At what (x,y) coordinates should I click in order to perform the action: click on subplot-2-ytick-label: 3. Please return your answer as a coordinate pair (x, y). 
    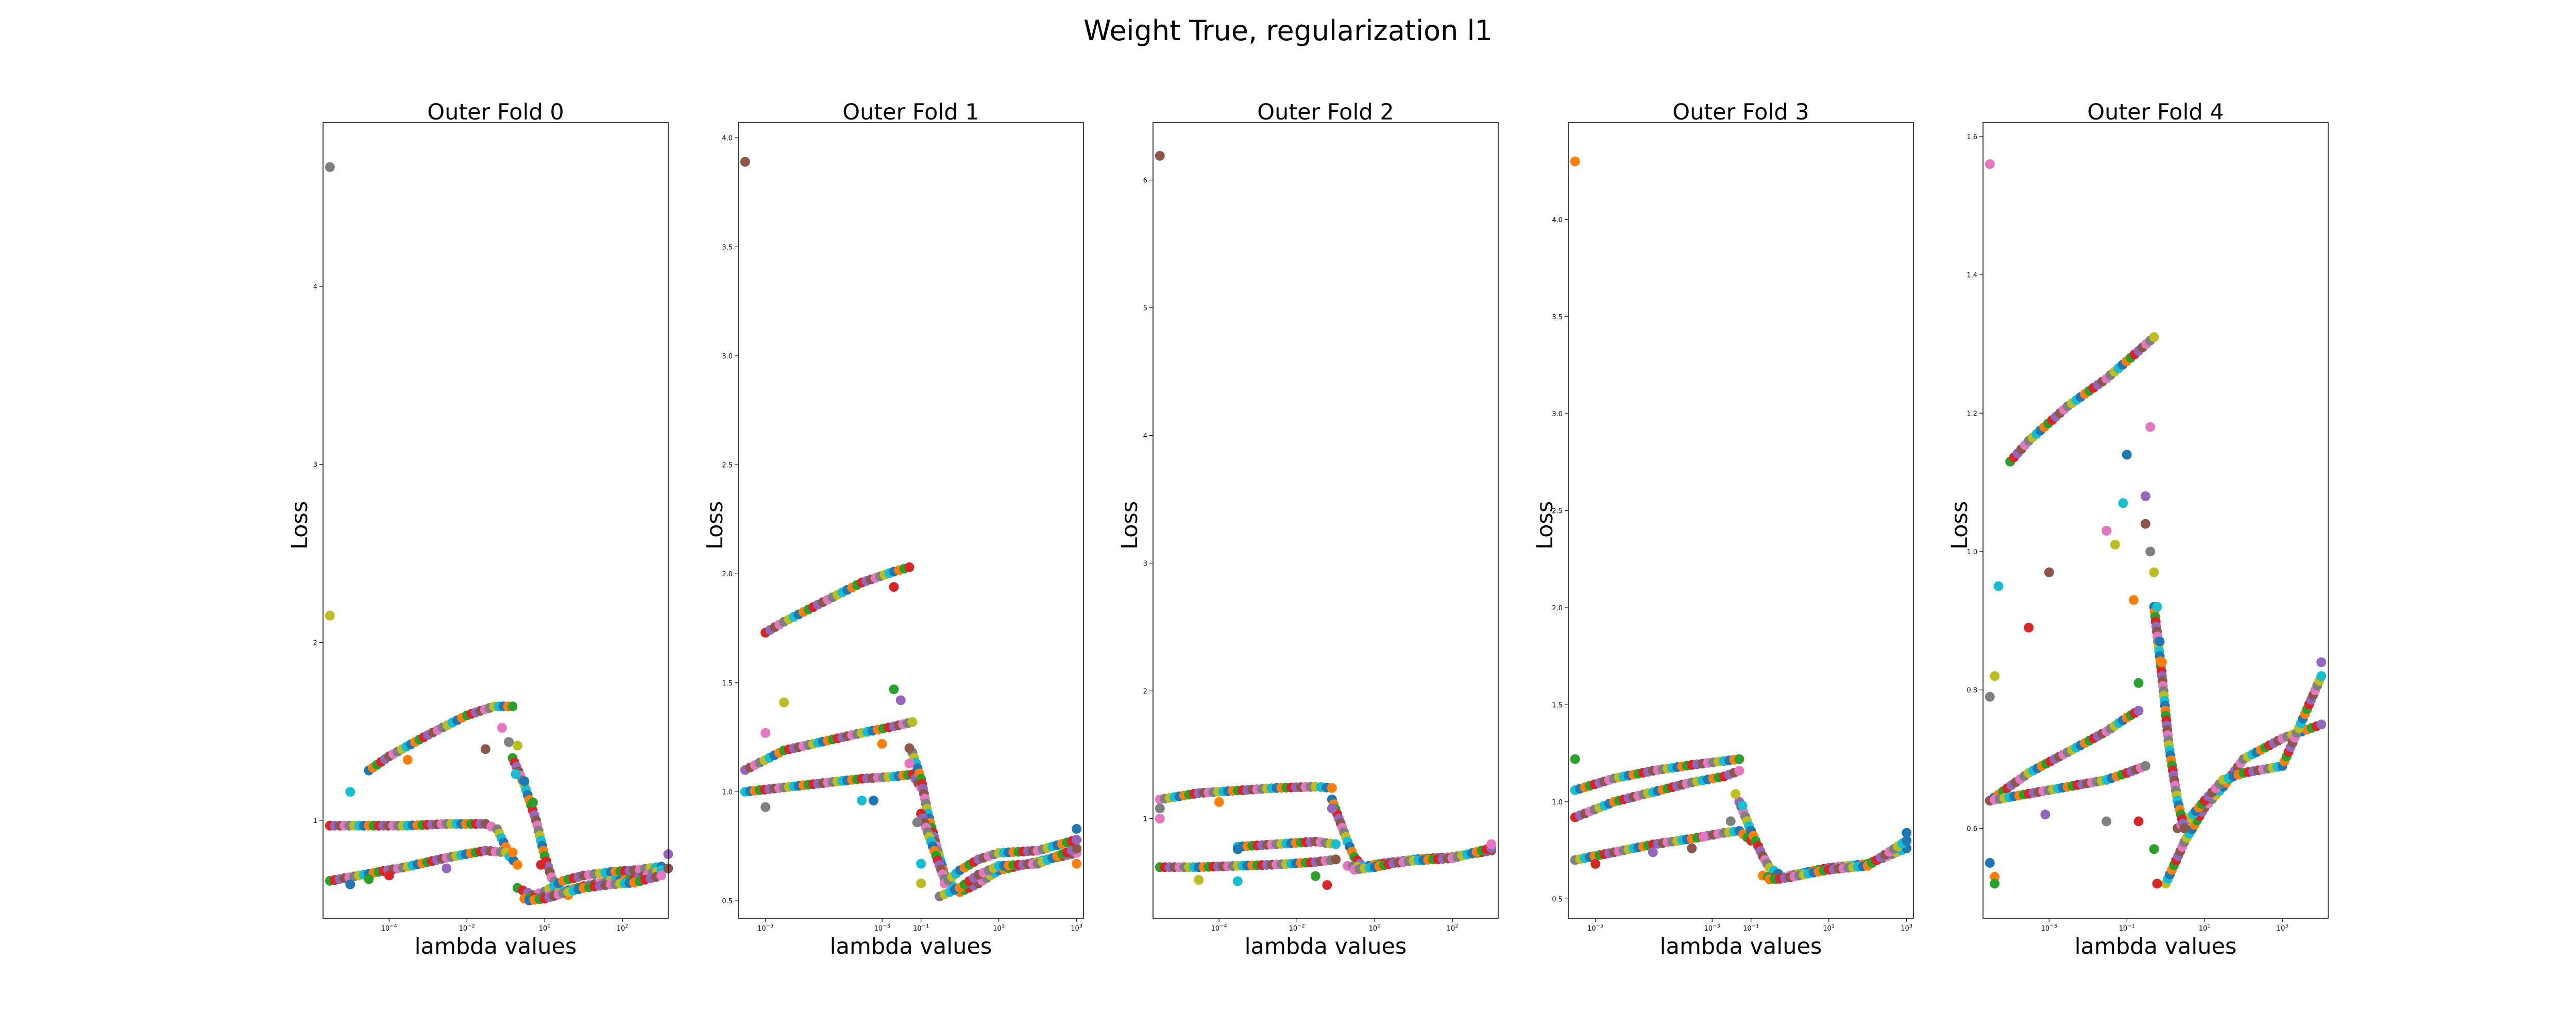
    Looking at the image, I should click on (1145, 564).